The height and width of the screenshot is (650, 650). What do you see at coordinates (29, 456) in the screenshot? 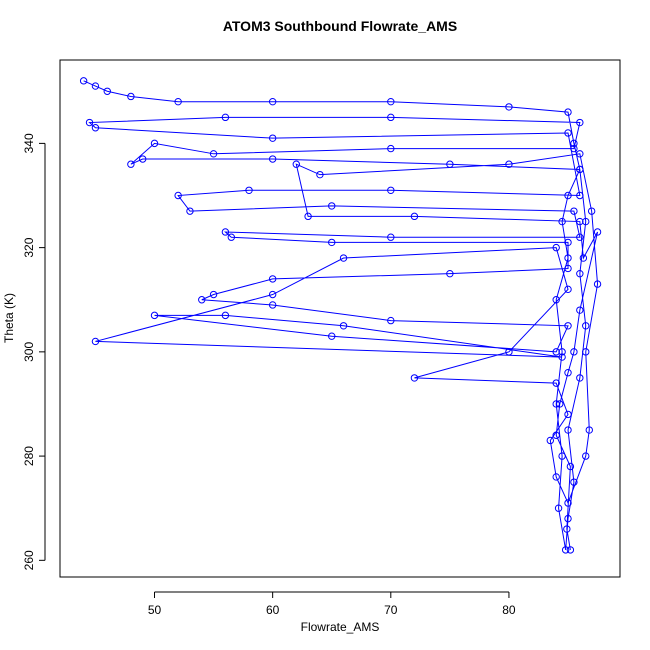
I see `y-tick-label: 280` at bounding box center [29, 456].